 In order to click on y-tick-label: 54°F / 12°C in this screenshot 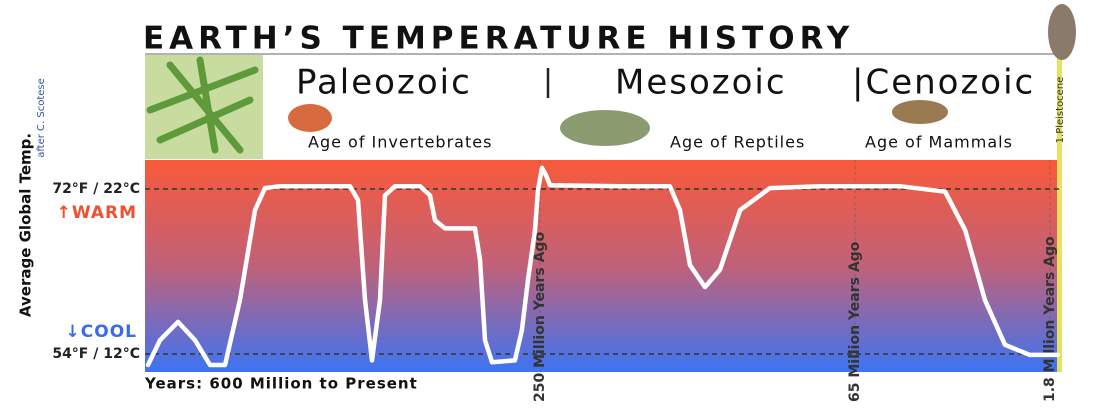, I will do `click(96, 354)`.